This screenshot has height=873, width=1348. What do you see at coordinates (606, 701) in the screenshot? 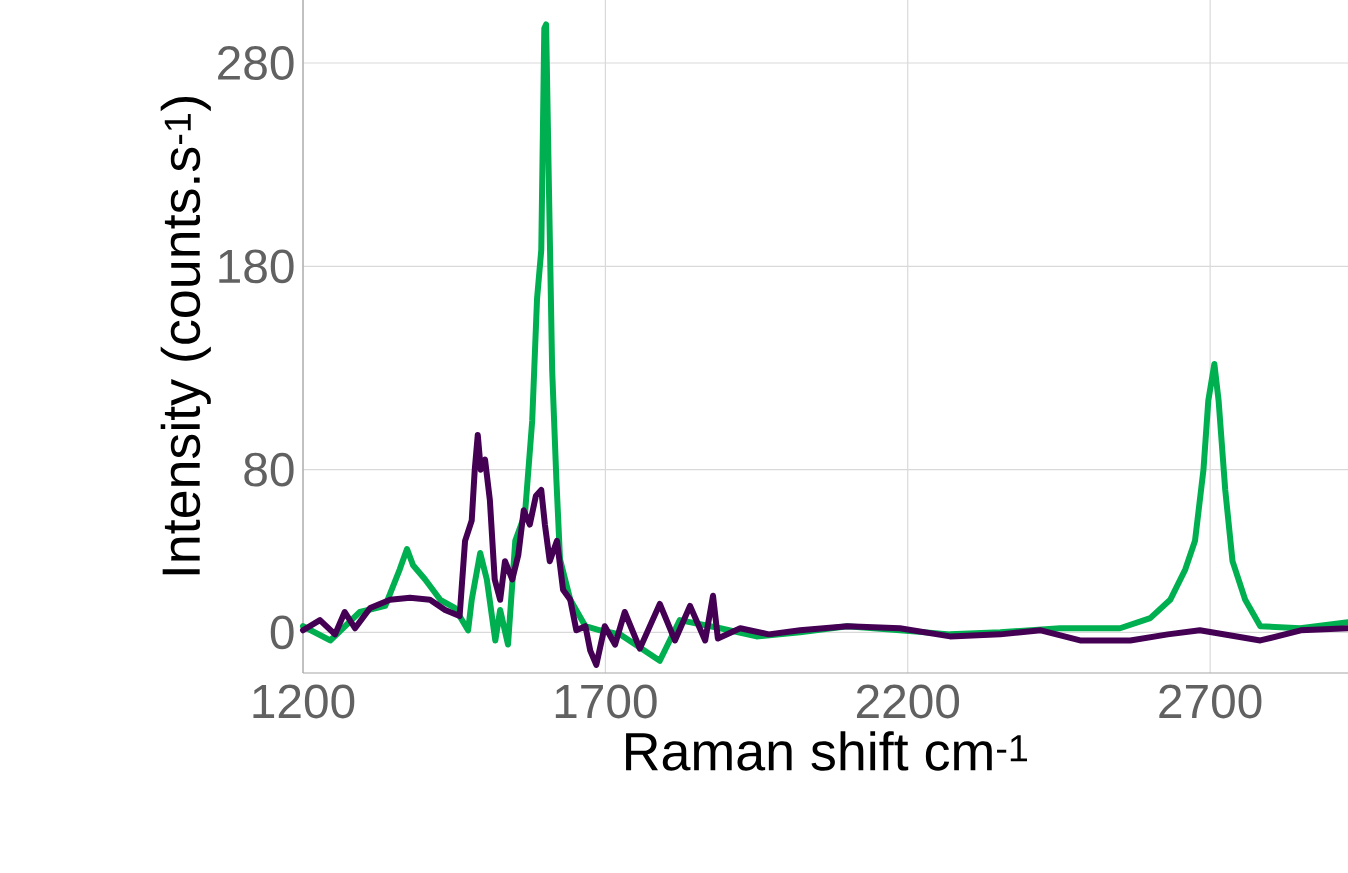
I see `x-tick-label: 1700` at bounding box center [606, 701].